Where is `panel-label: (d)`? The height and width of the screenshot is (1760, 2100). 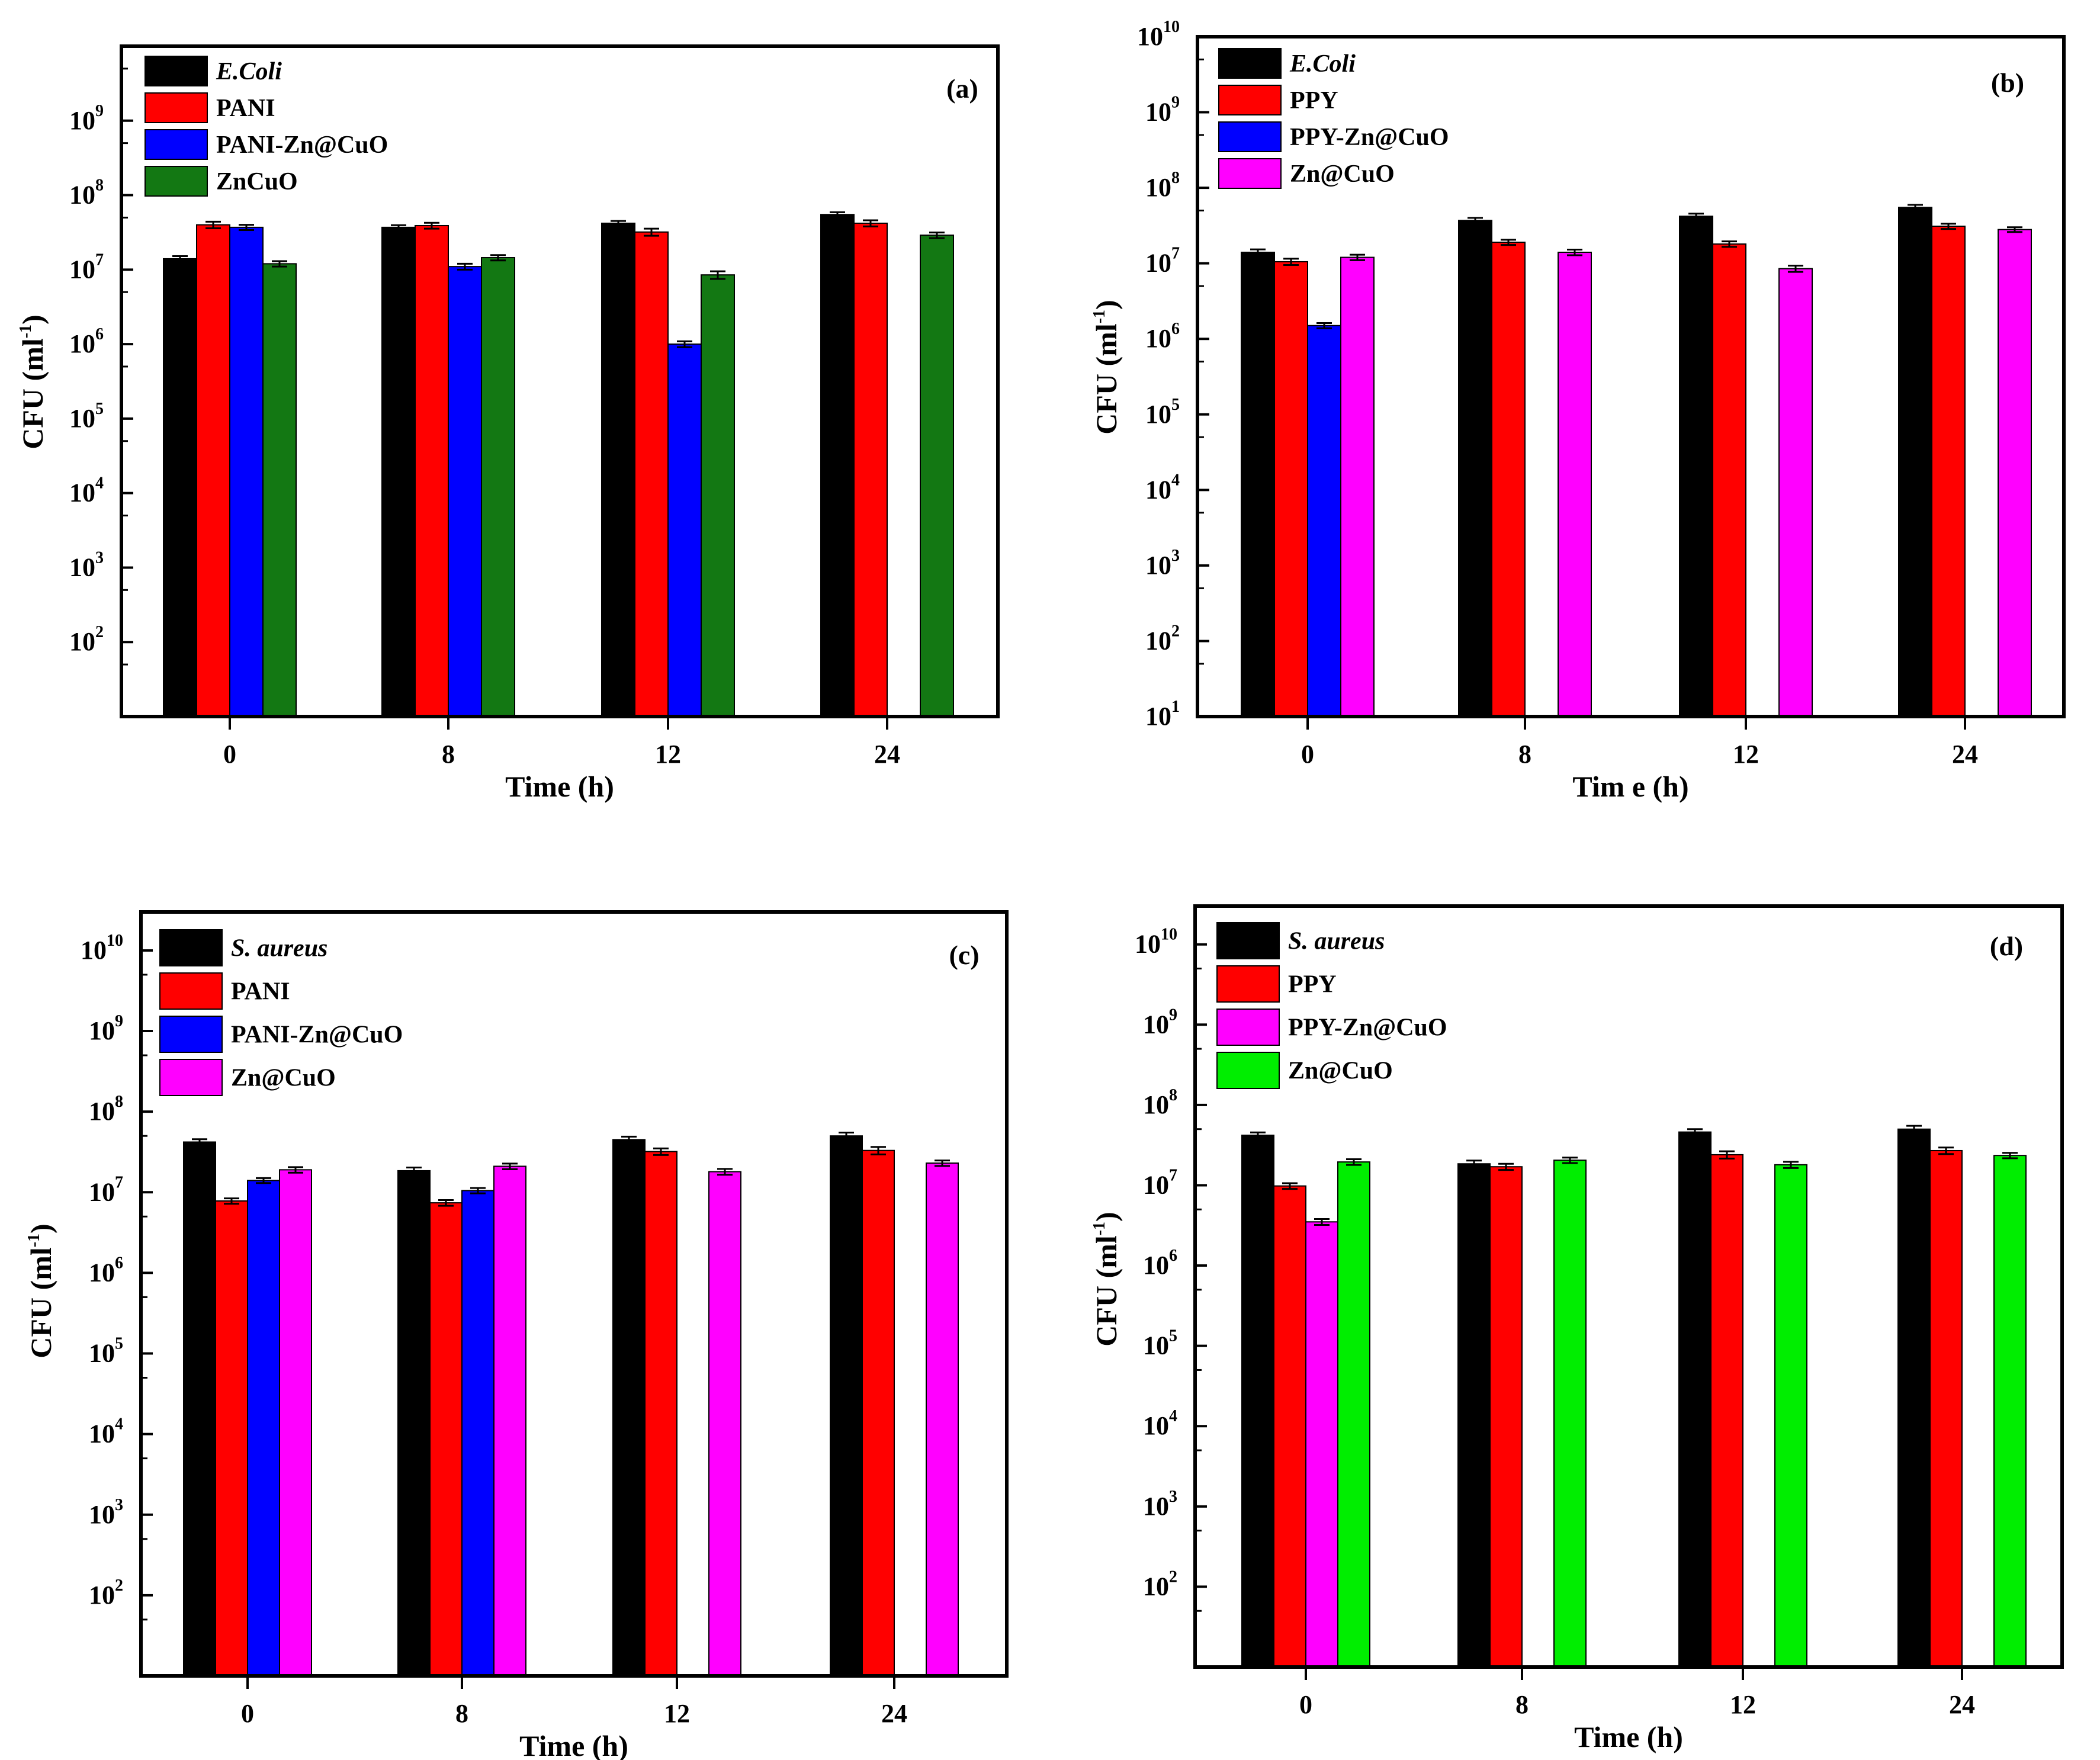 panel-label: (d) is located at coordinates (2007, 946).